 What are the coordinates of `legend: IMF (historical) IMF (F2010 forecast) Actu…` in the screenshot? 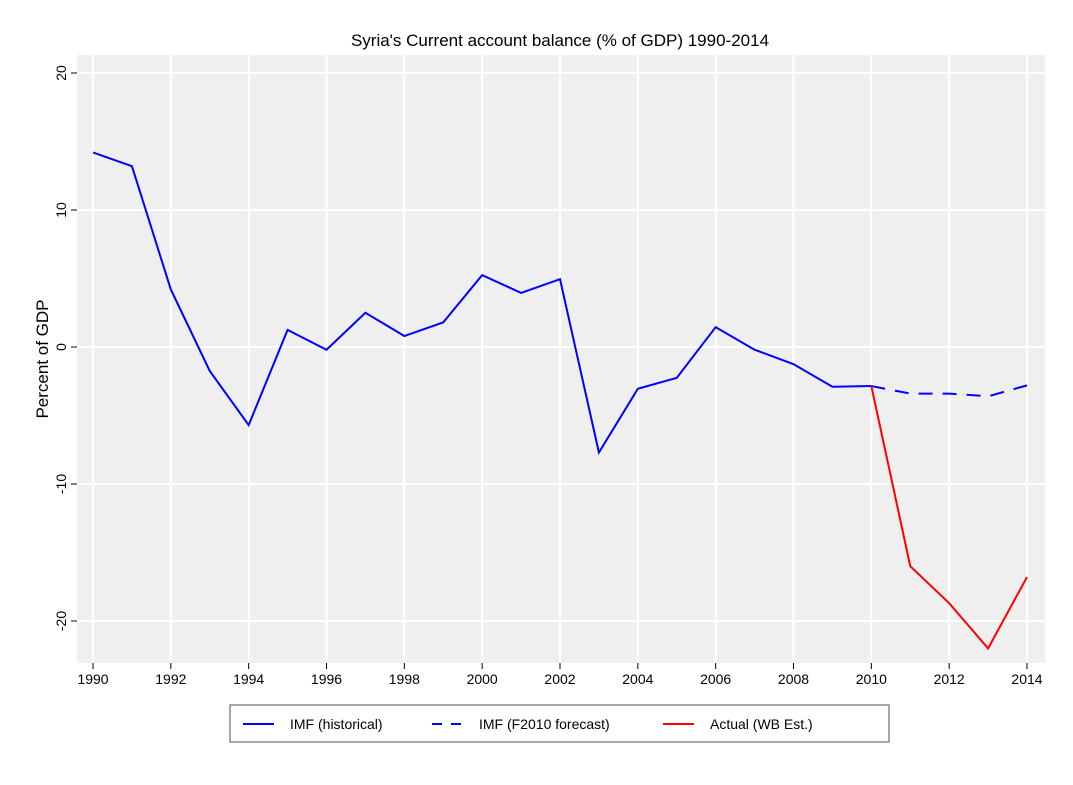 It's located at (559, 723).